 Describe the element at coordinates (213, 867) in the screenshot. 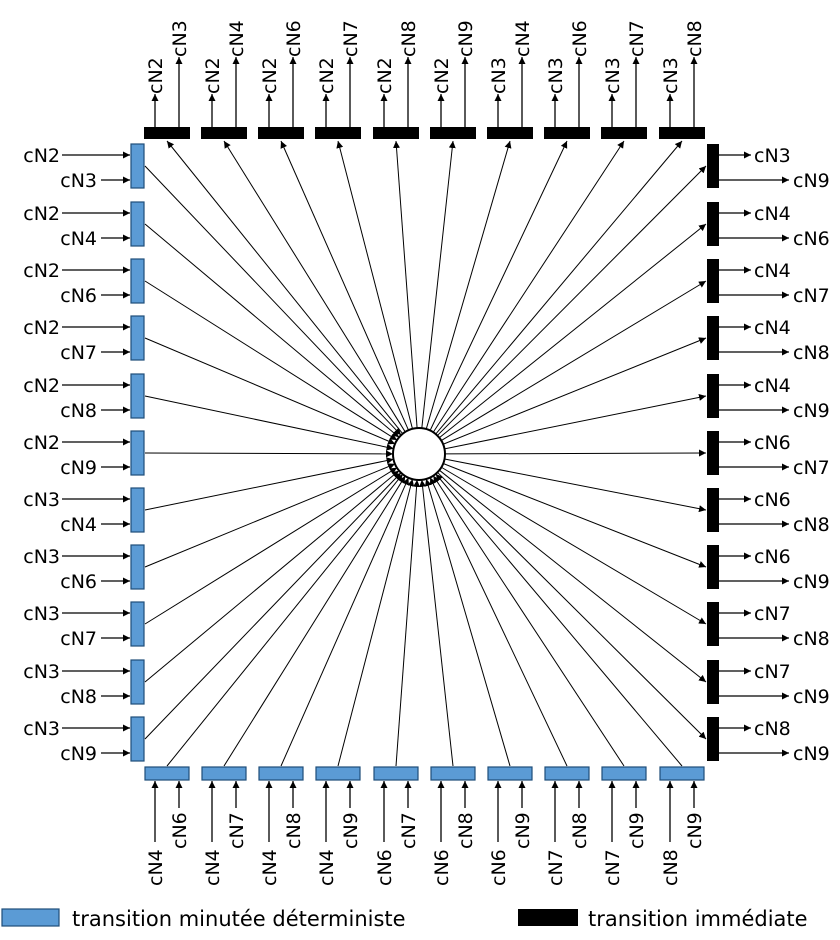

I see `bottom-label: cN4` at that location.